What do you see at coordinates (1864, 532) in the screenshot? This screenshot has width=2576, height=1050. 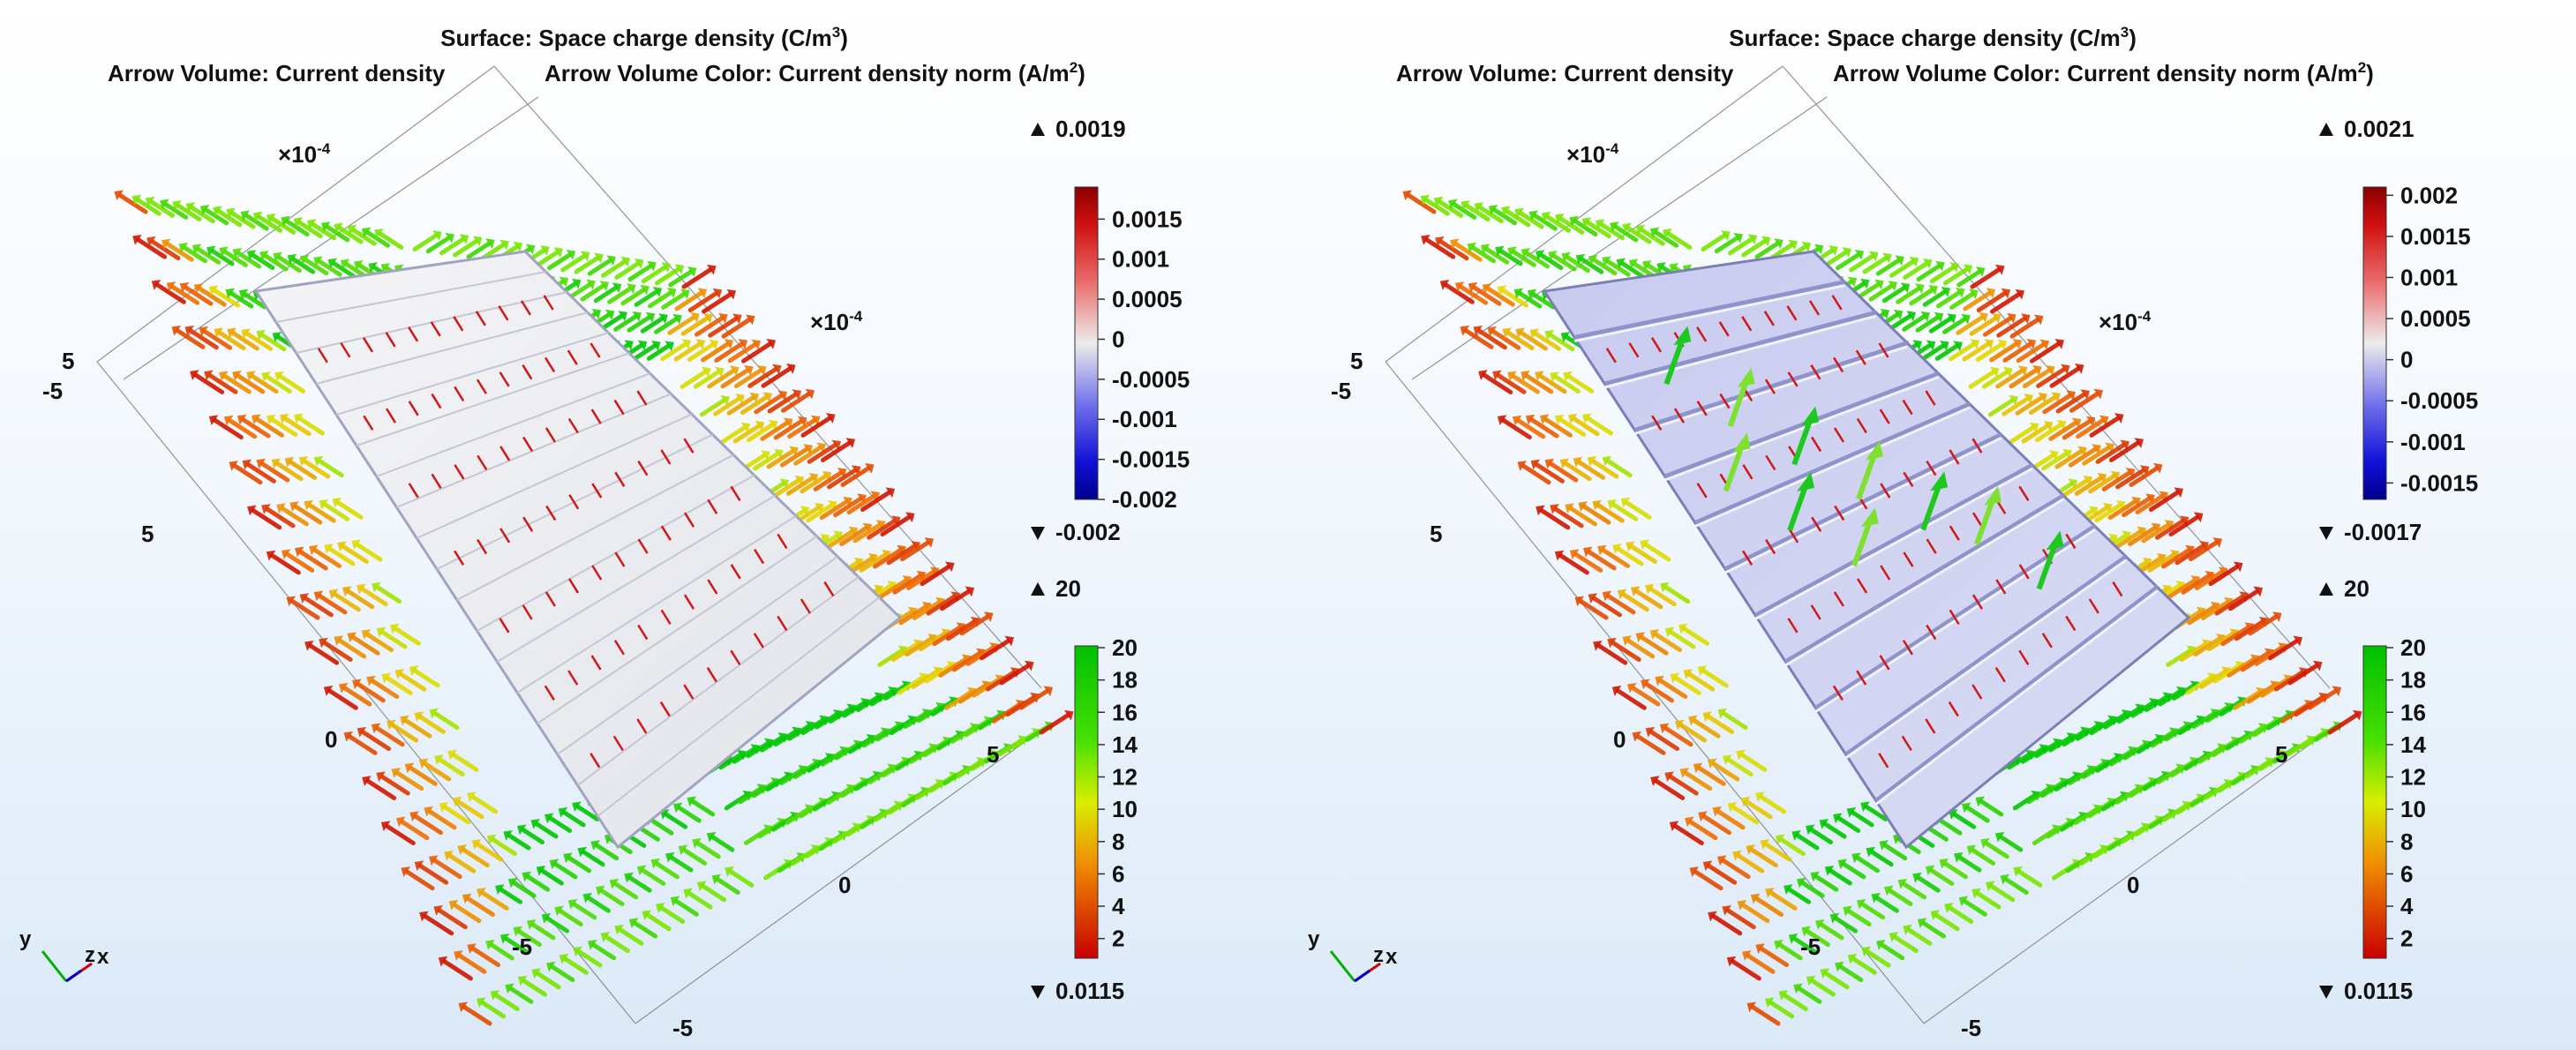 I see `inner-arrows` at bounding box center [1864, 532].